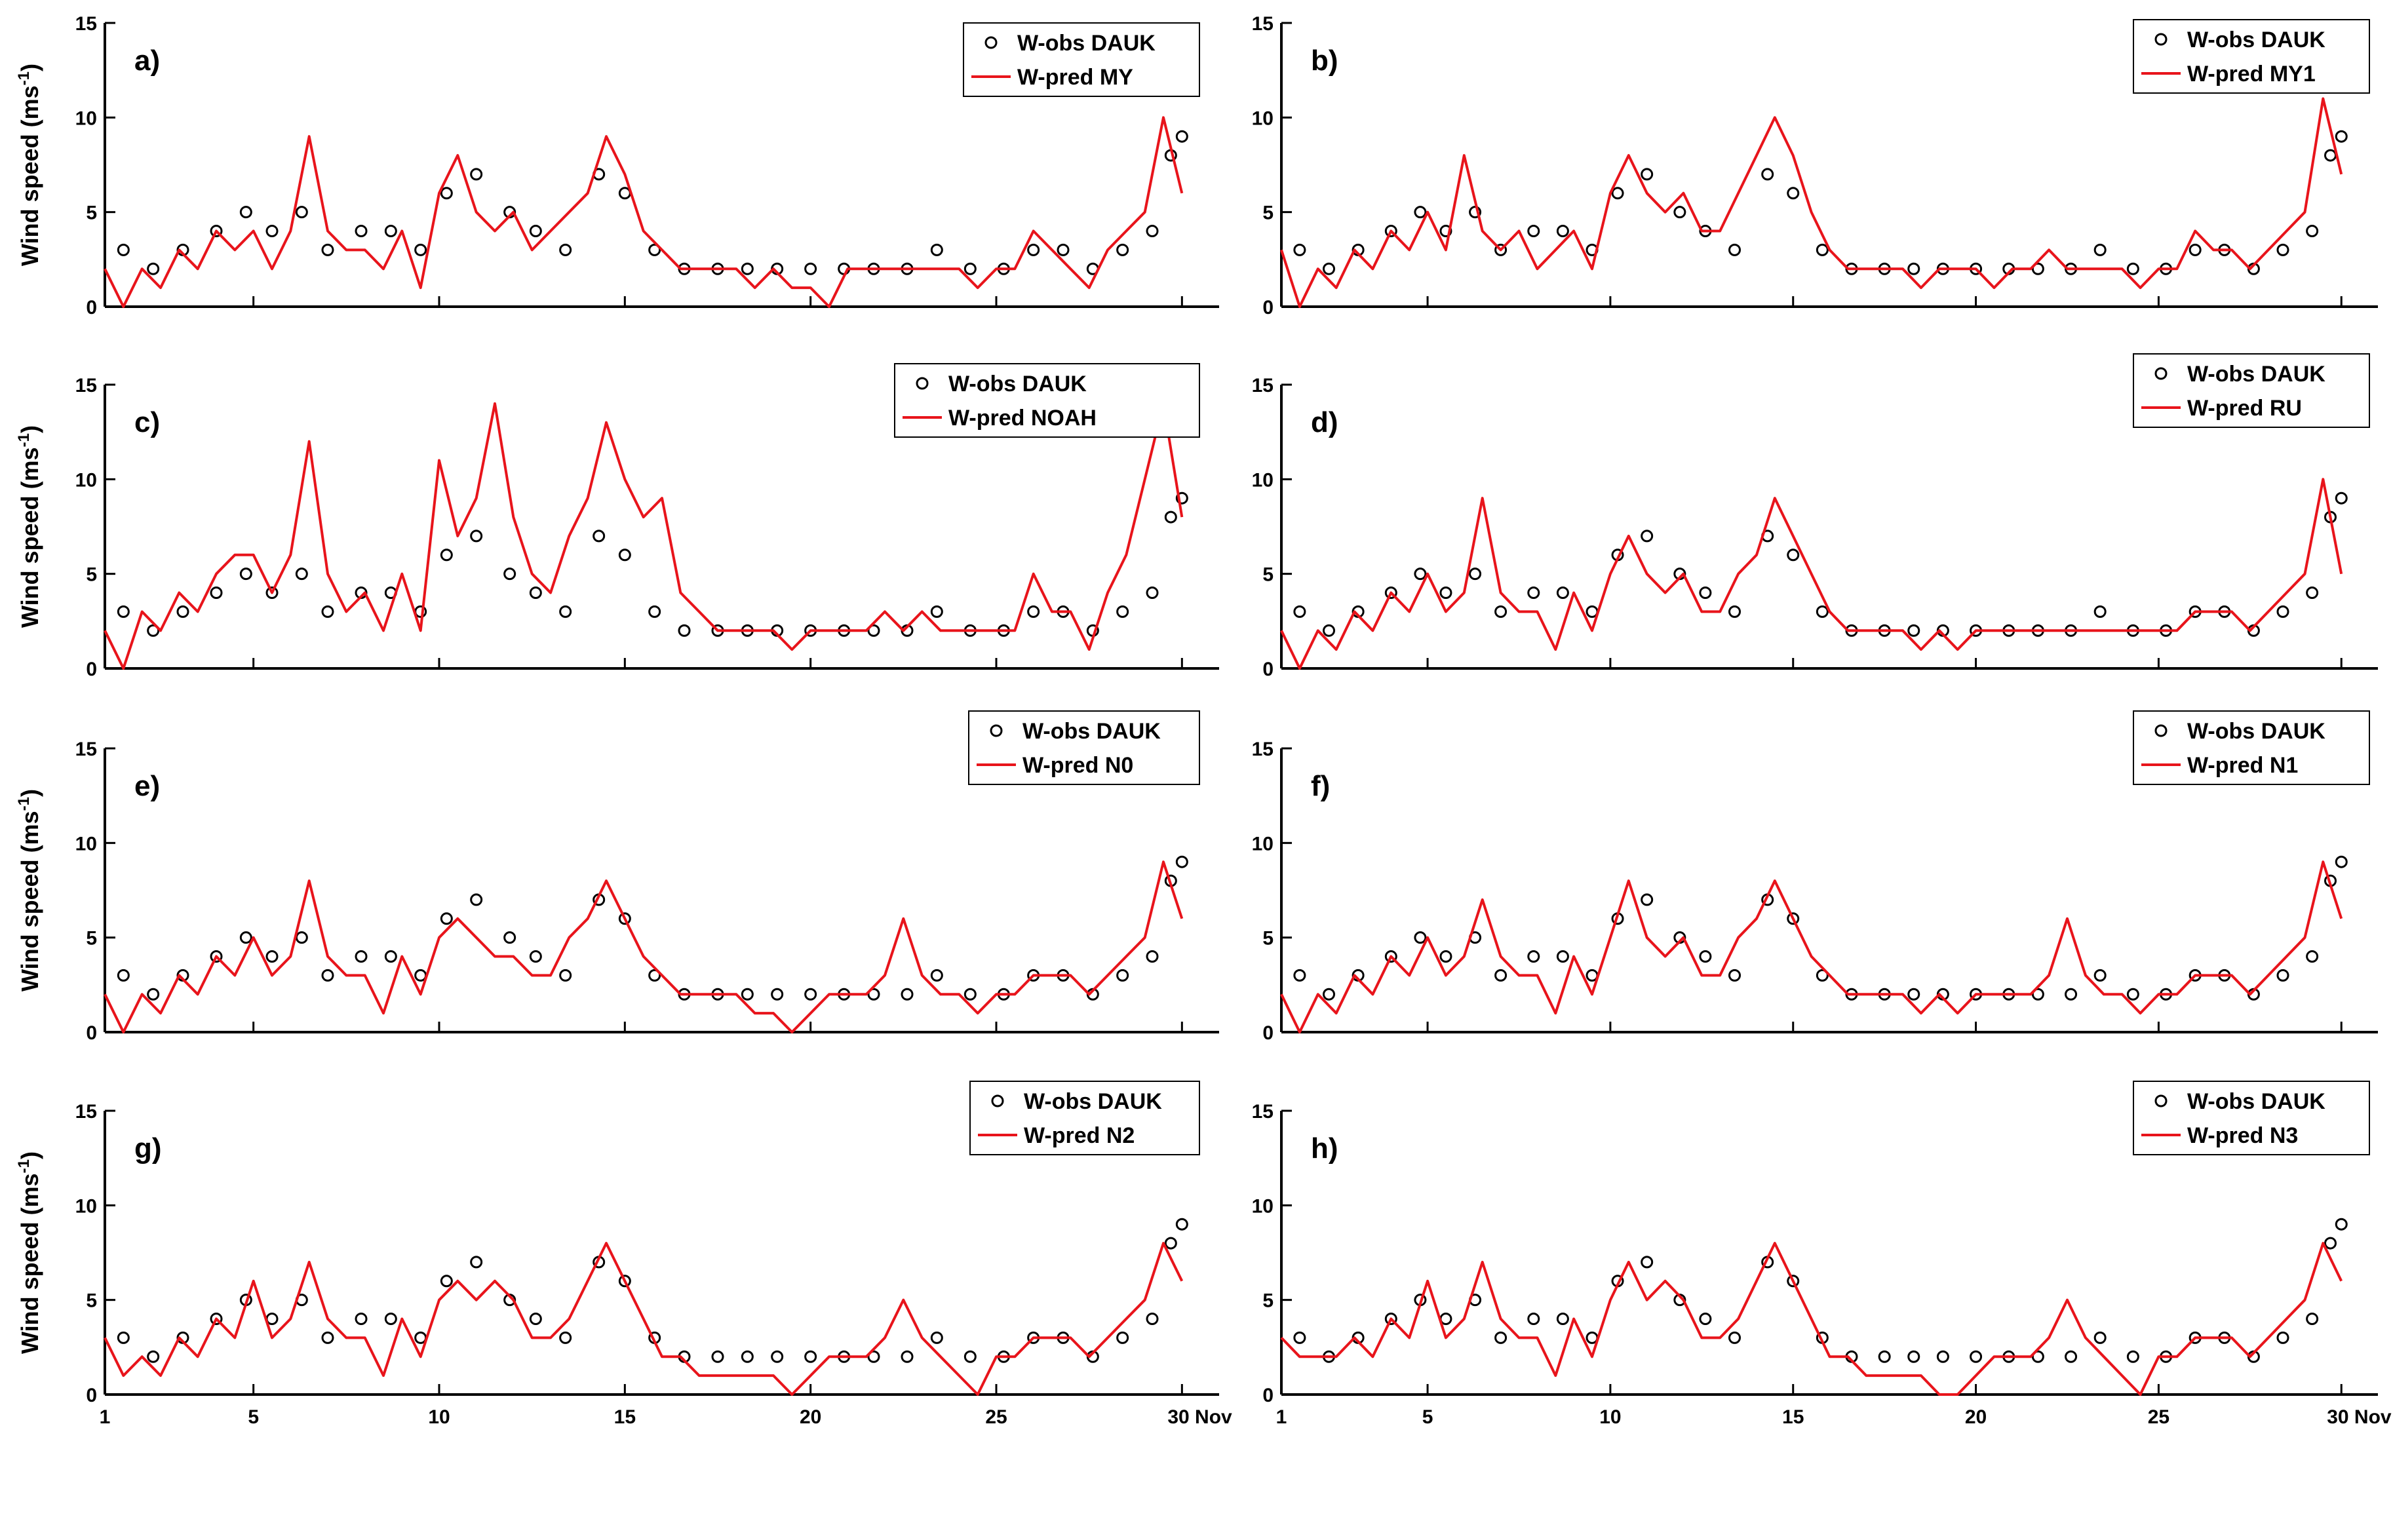 This screenshot has height=1540, width=2393. I want to click on y-axis-title: Wind speed (ms-1), so click(29, 890).